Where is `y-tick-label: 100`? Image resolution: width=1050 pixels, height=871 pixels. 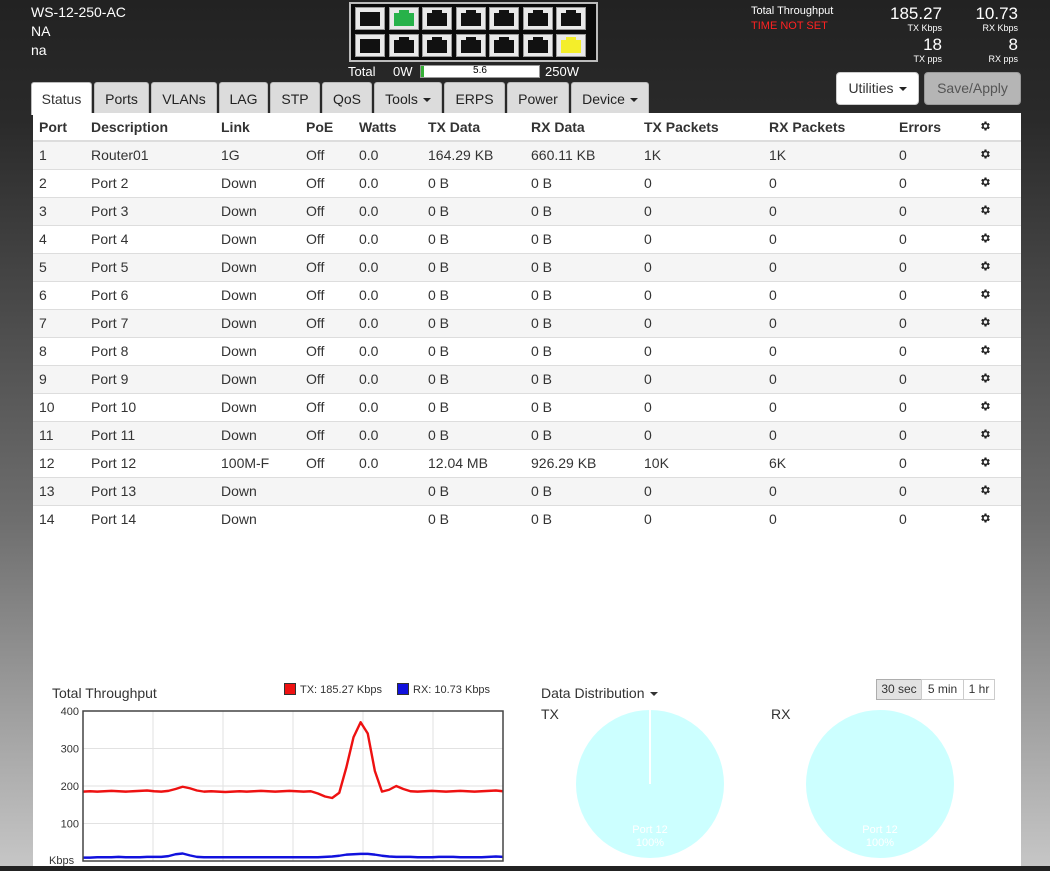
y-tick-label: 100 is located at coordinates (70, 825).